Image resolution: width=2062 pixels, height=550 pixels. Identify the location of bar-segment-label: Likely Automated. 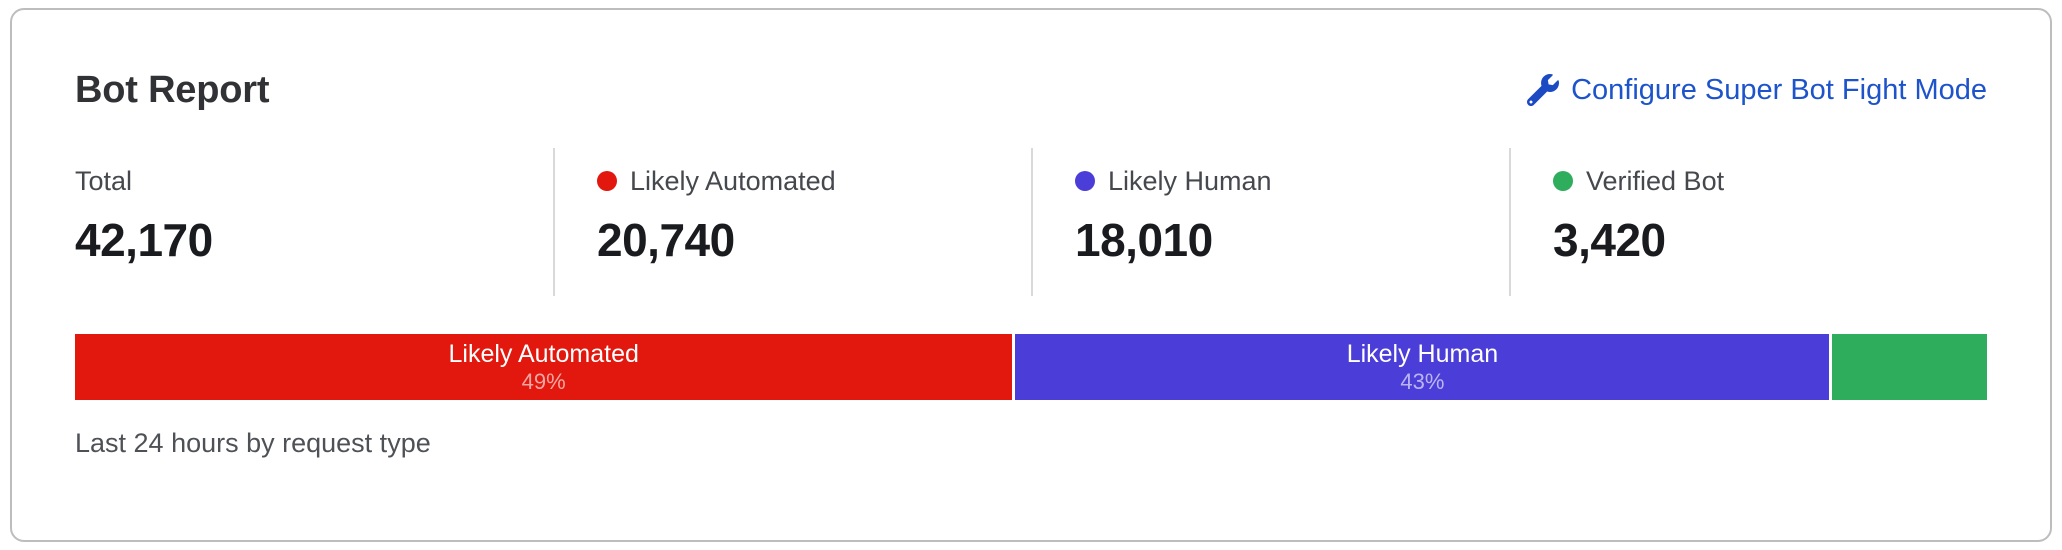
(543, 354).